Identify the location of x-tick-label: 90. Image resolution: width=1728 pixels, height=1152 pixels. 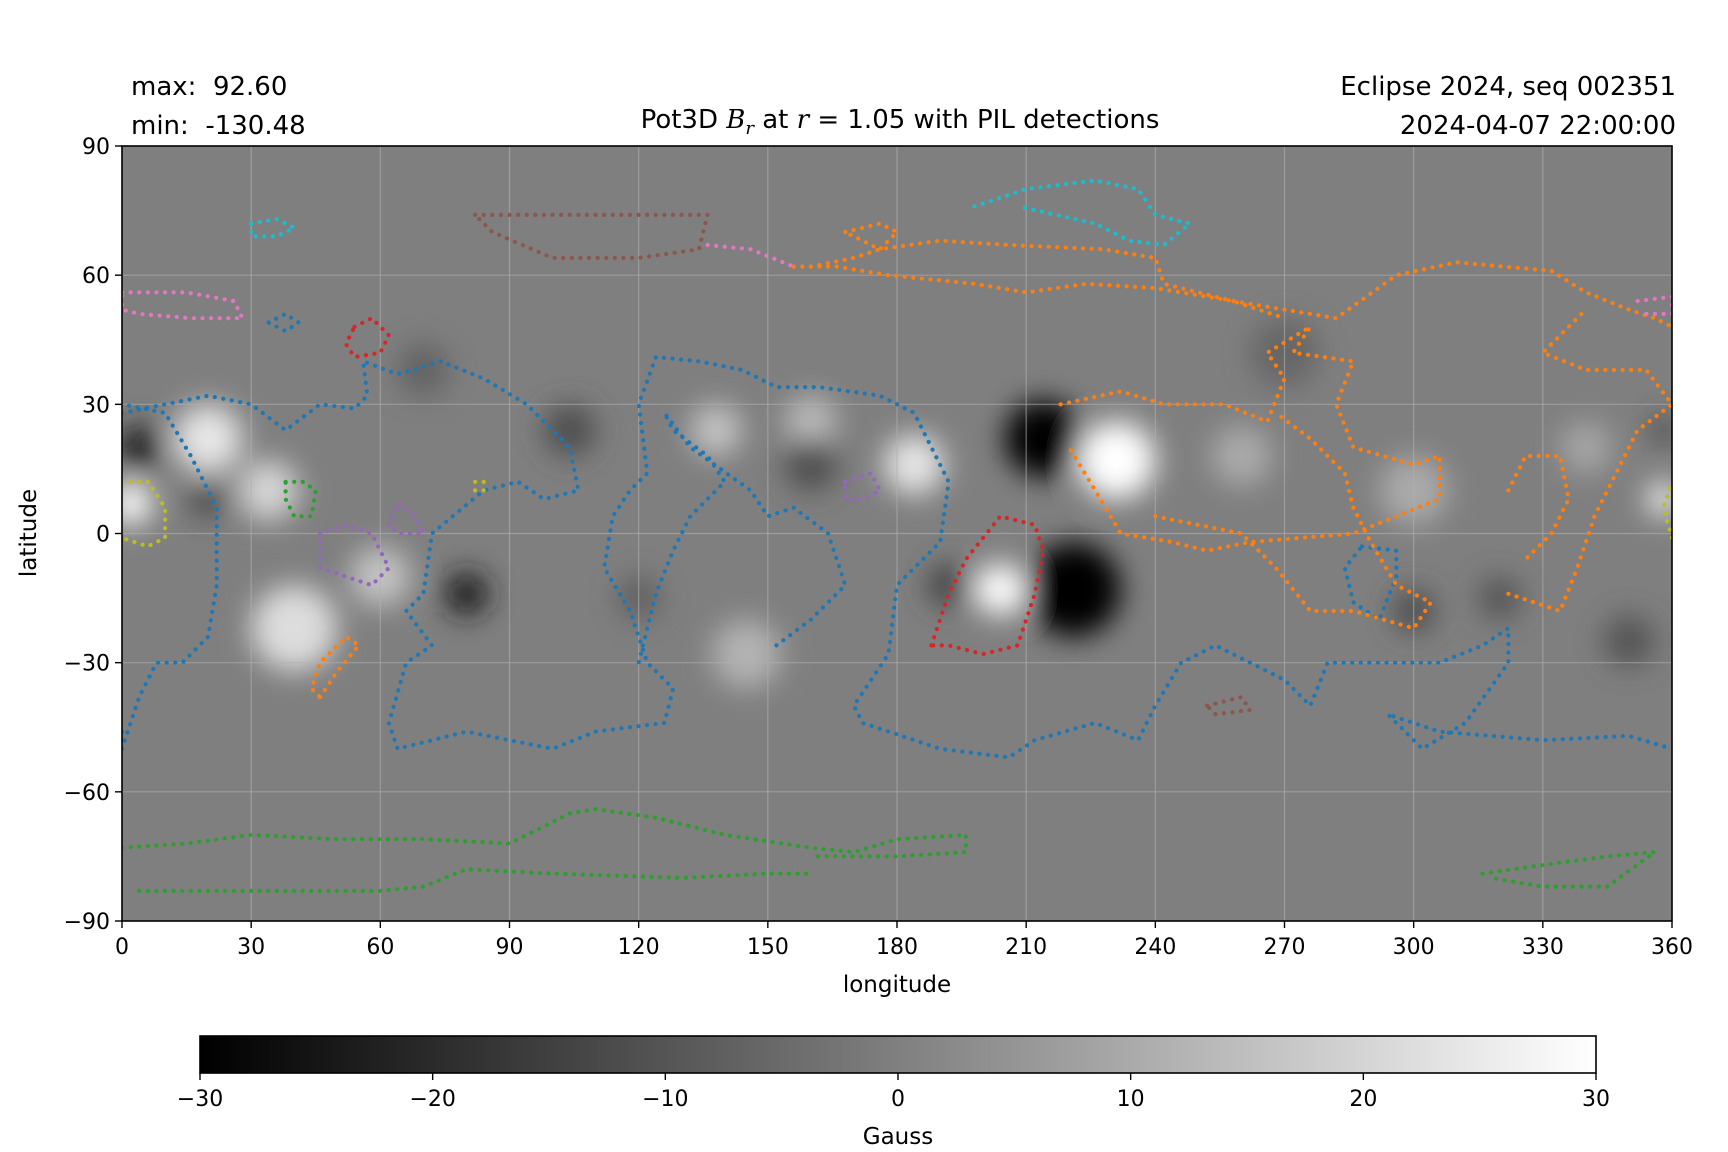
(510, 947).